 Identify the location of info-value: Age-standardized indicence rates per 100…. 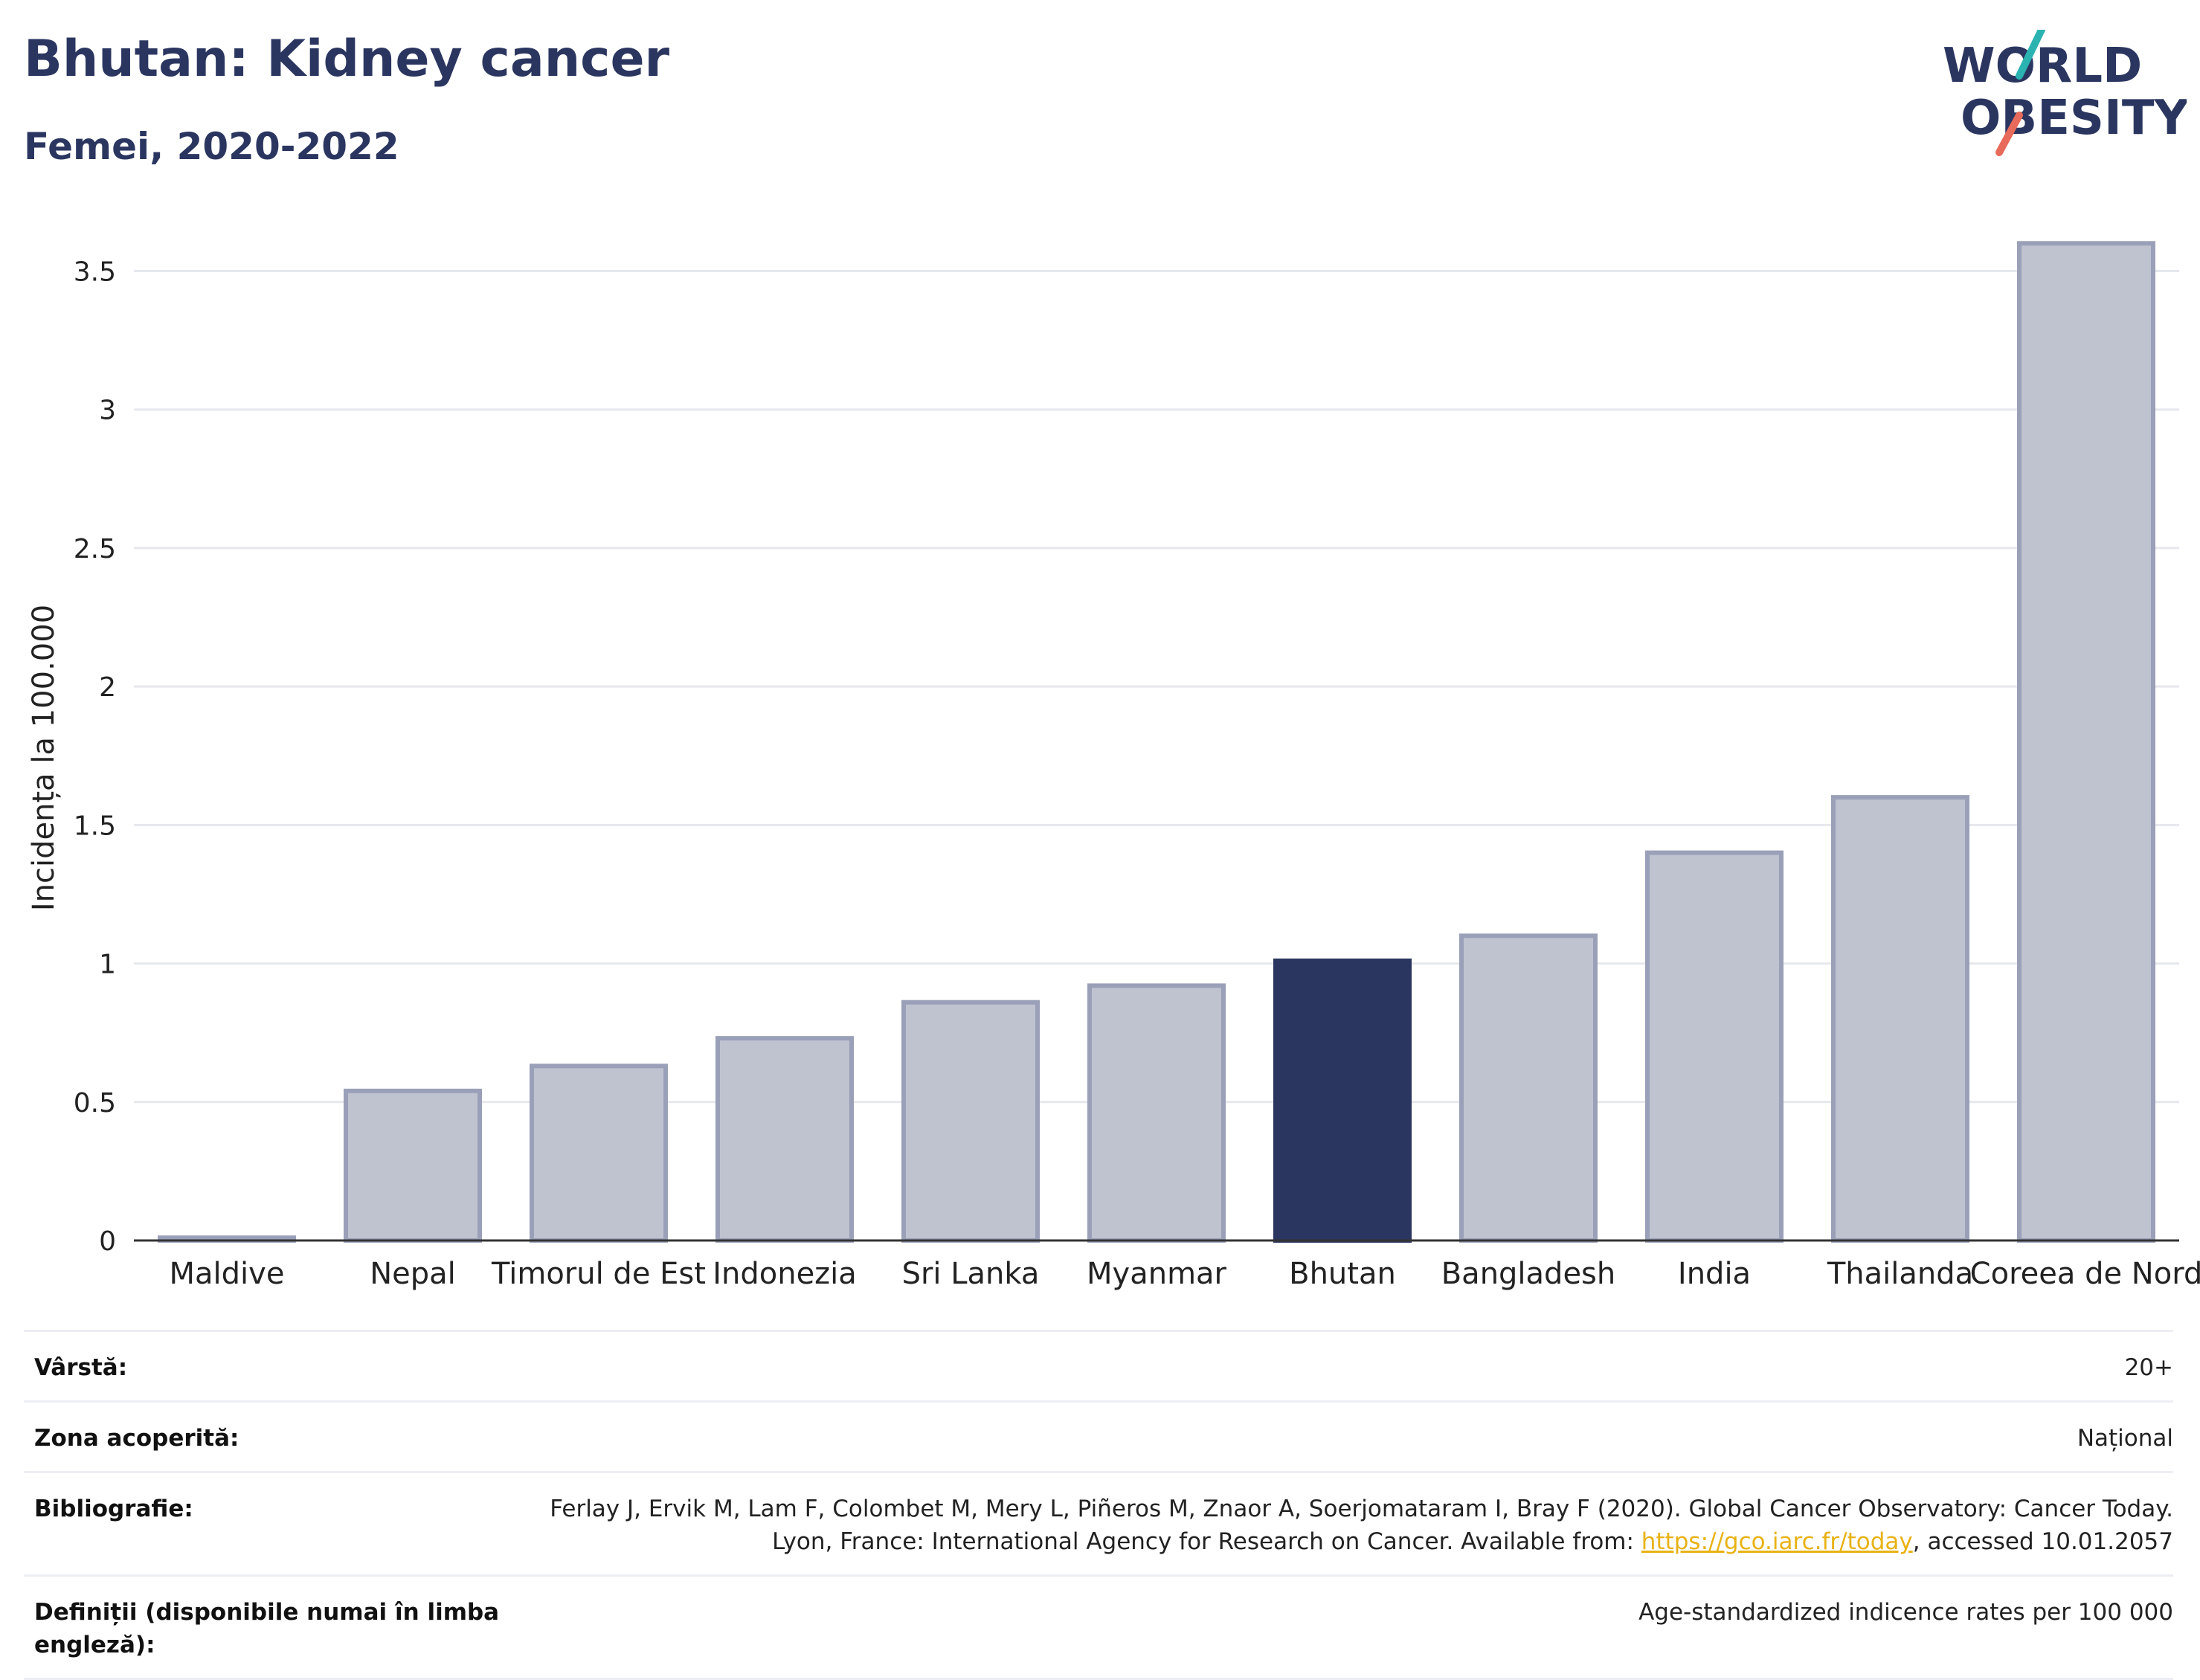
(1905, 1613).